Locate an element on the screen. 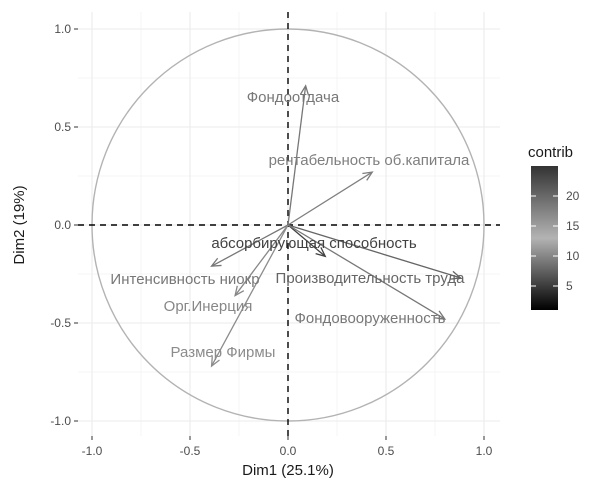 Image resolution: width=589 pixels, height=484 pixels. legend-tick-label: 20 is located at coordinates (573, 196).